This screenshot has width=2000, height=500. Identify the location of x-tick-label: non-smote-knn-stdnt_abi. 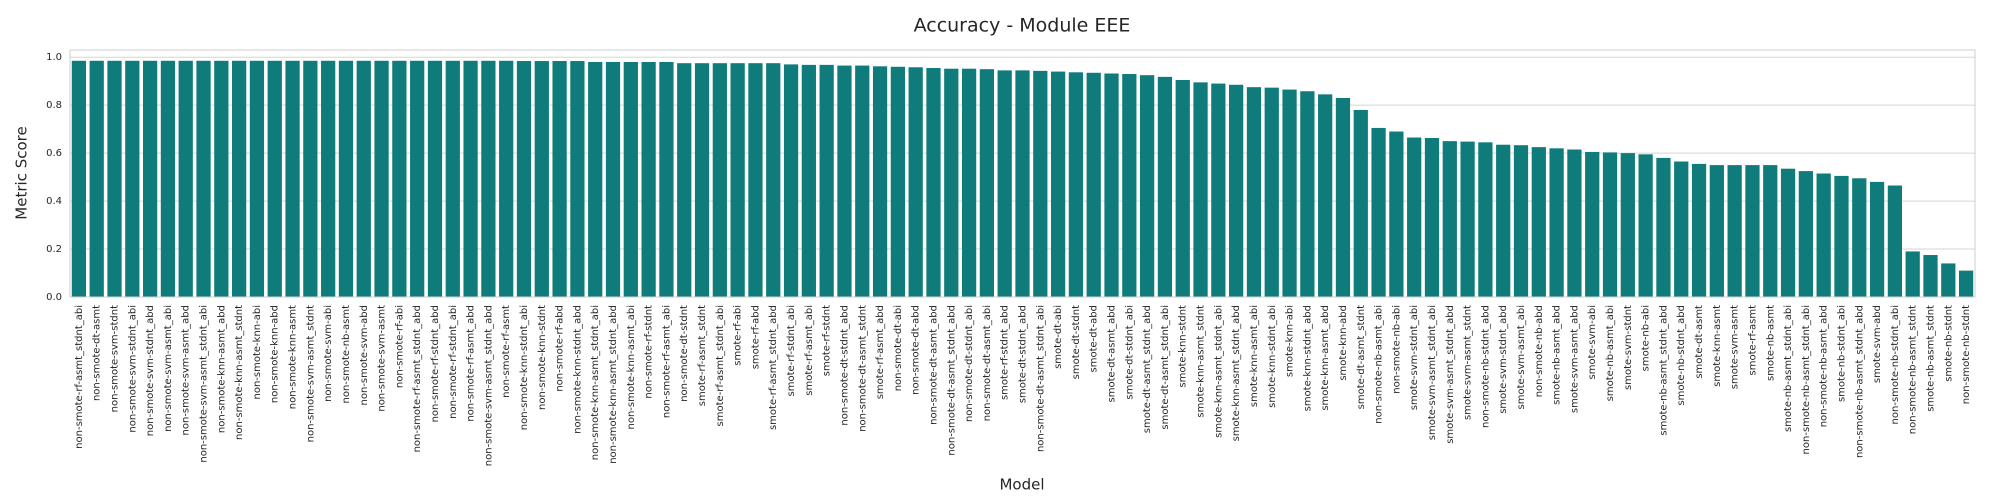
(524, 367).